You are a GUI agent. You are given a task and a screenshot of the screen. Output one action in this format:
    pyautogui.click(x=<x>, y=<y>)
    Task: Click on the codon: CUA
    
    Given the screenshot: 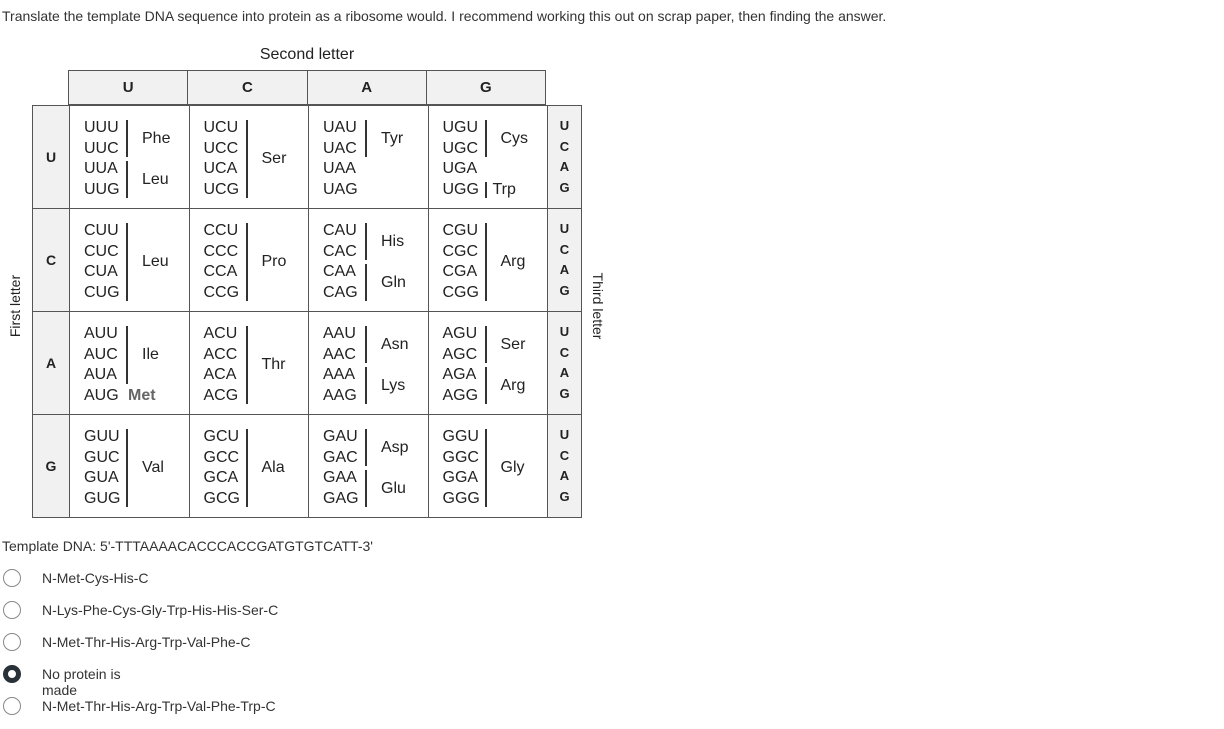 What is the action you would take?
    pyautogui.click(x=101, y=271)
    